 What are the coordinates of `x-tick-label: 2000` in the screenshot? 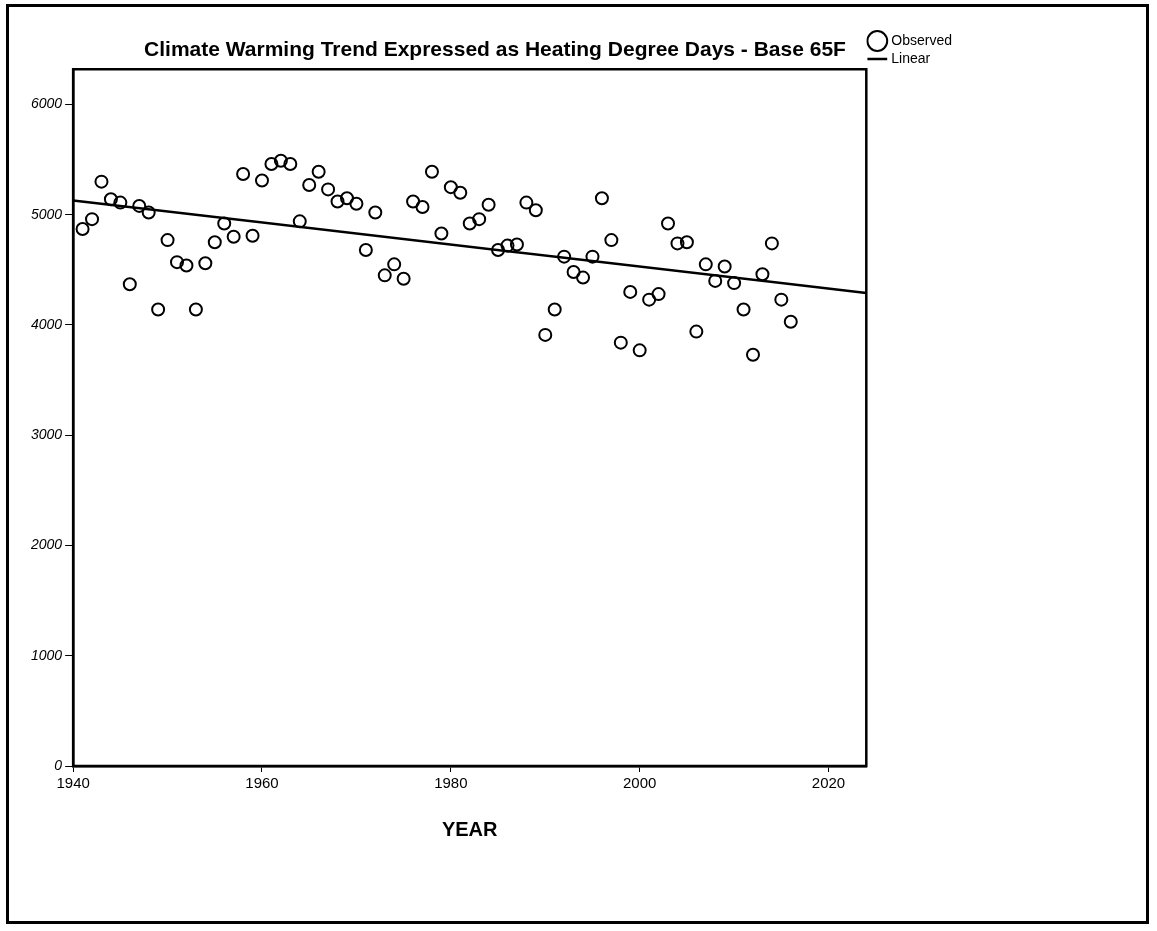 It's located at (640, 783).